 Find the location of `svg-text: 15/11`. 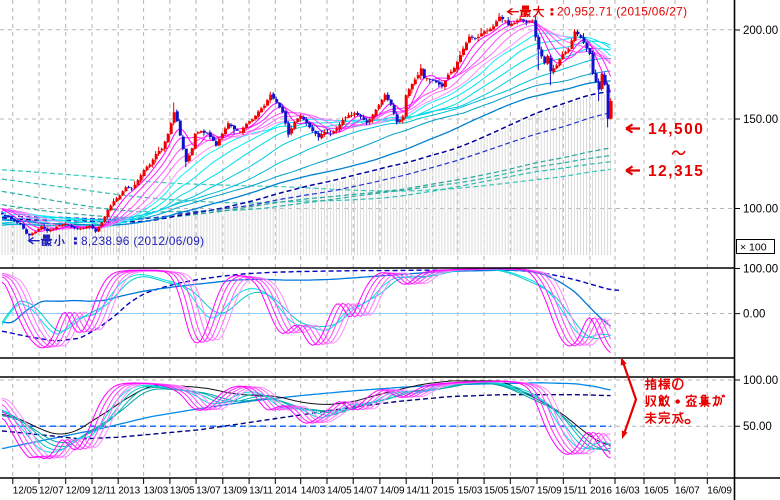

svg-text: 15/11 is located at coordinates (575, 491).